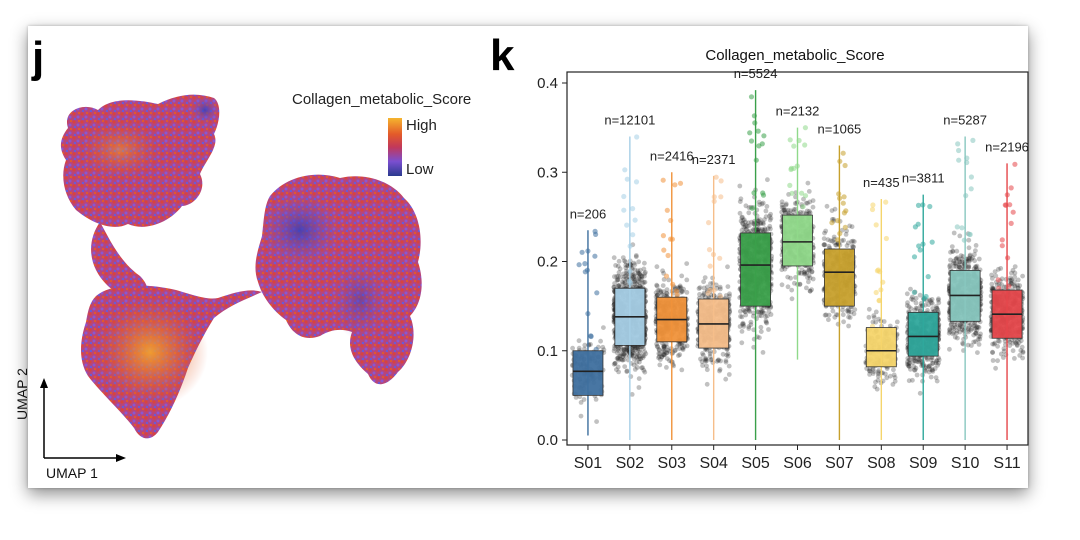 The height and width of the screenshot is (540, 1080). I want to click on count-label: n=12101, so click(629, 120).